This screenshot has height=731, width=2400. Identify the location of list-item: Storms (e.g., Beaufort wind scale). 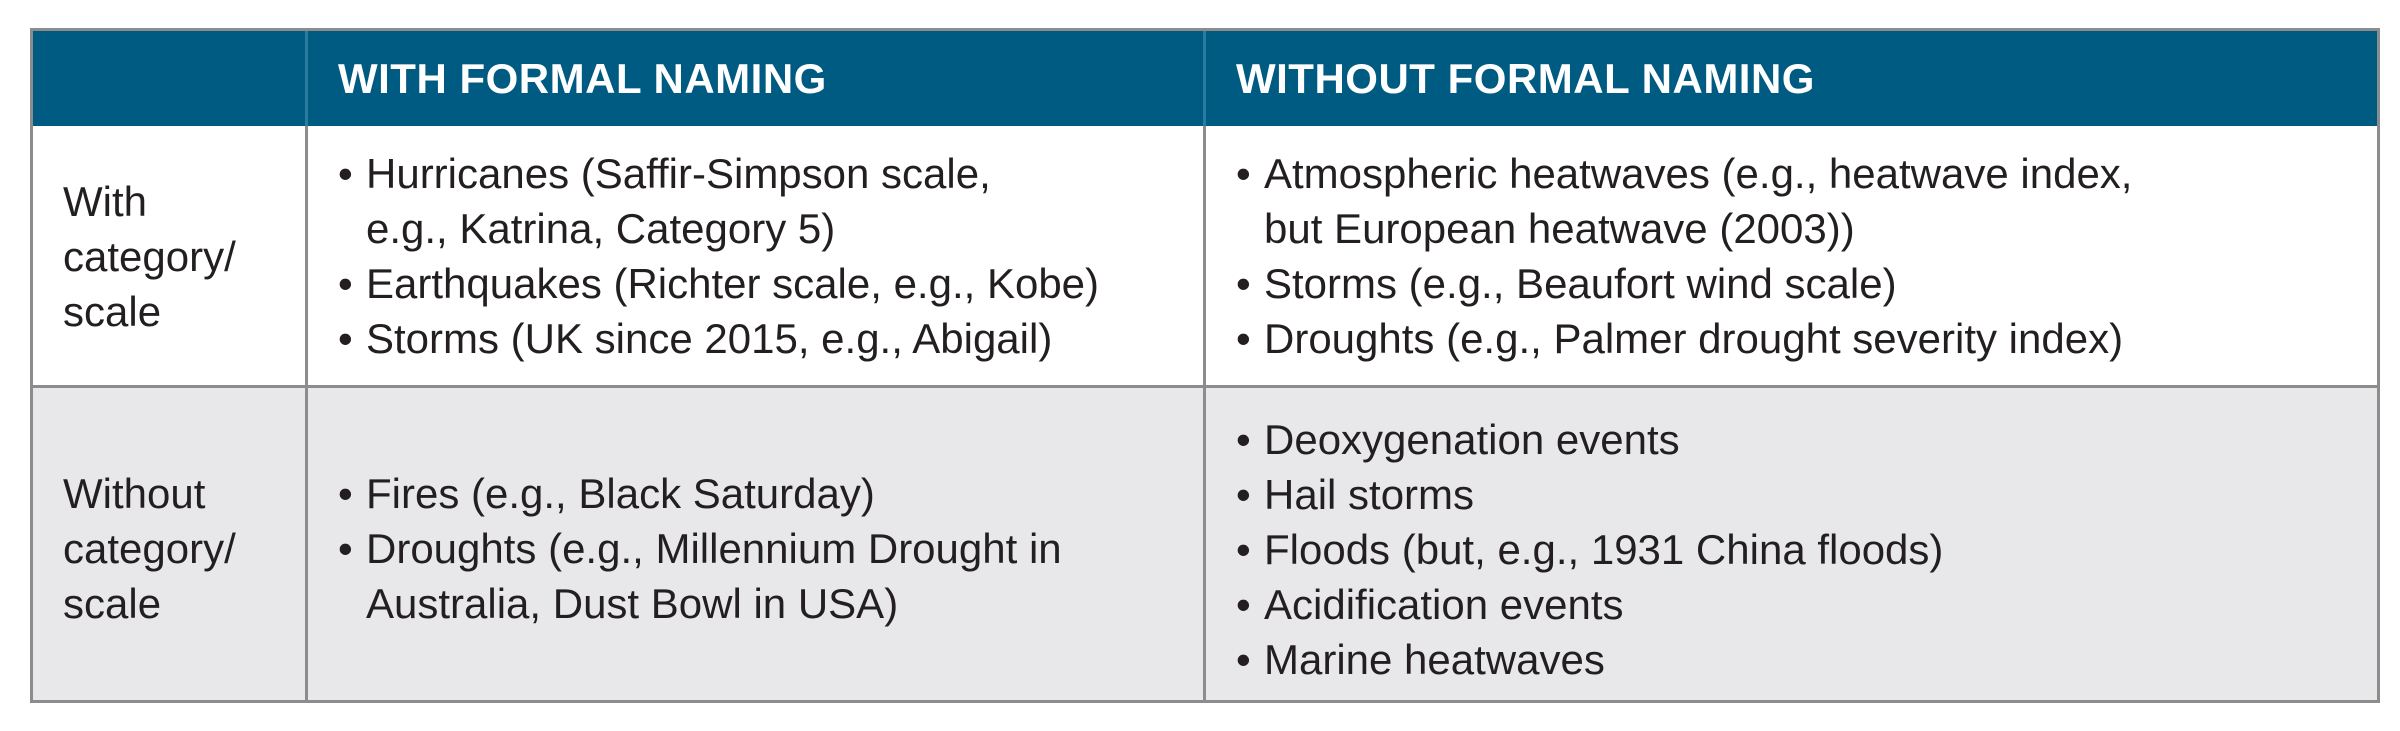
(1684, 283).